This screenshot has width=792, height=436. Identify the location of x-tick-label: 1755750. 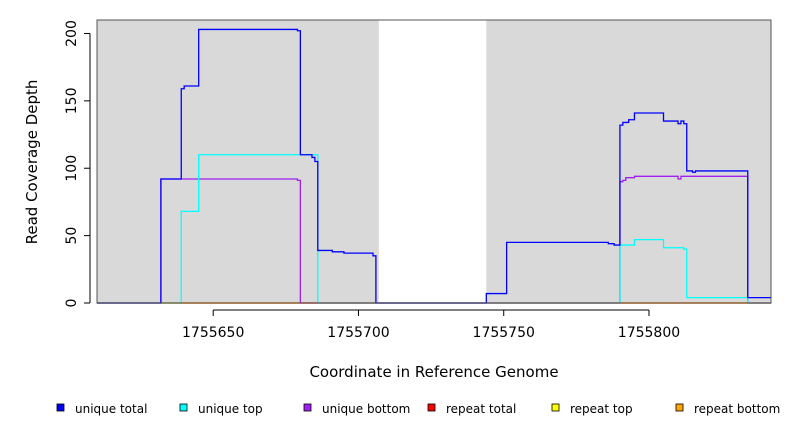
(504, 333).